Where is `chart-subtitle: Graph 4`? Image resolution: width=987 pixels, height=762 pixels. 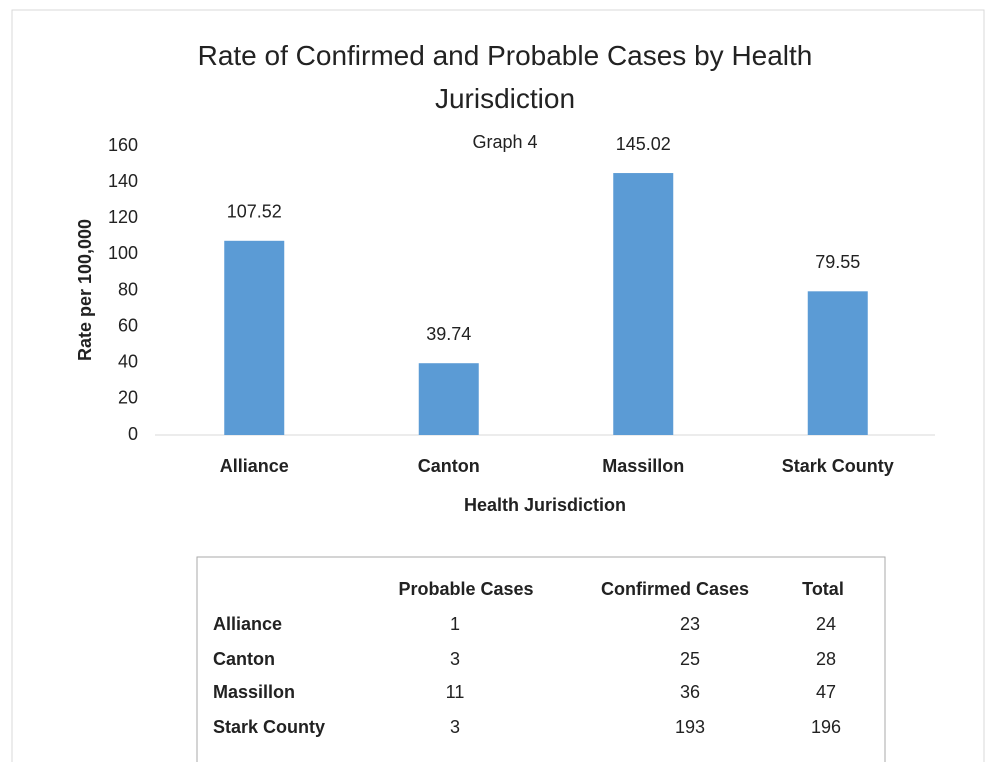 chart-subtitle: Graph 4 is located at coordinates (504, 142).